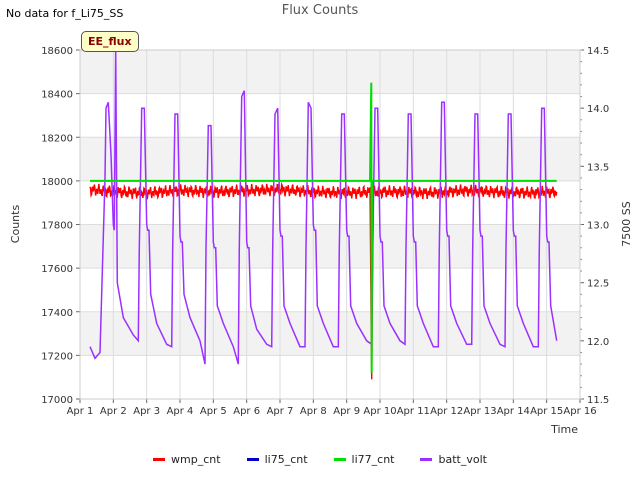  I want to click on legend-swatch-li75-cnt, so click(252, 459).